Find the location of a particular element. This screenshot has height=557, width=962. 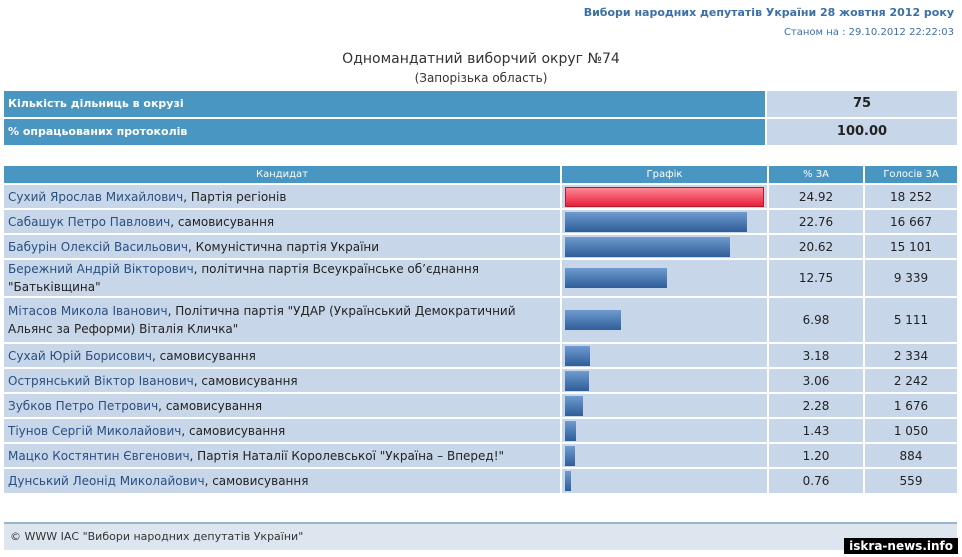

percent-cell: 0.76 is located at coordinates (816, 480).